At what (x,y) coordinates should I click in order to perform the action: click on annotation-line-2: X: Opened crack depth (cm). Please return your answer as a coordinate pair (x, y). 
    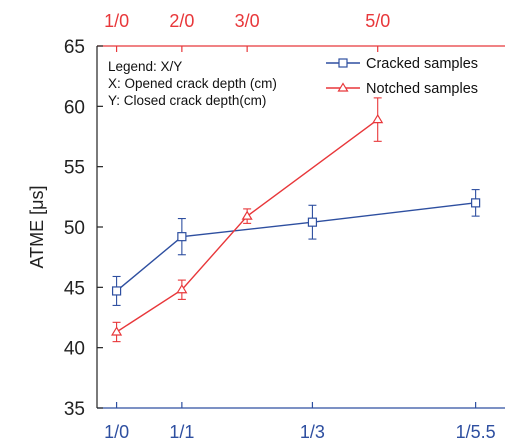
    Looking at the image, I should click on (192, 83).